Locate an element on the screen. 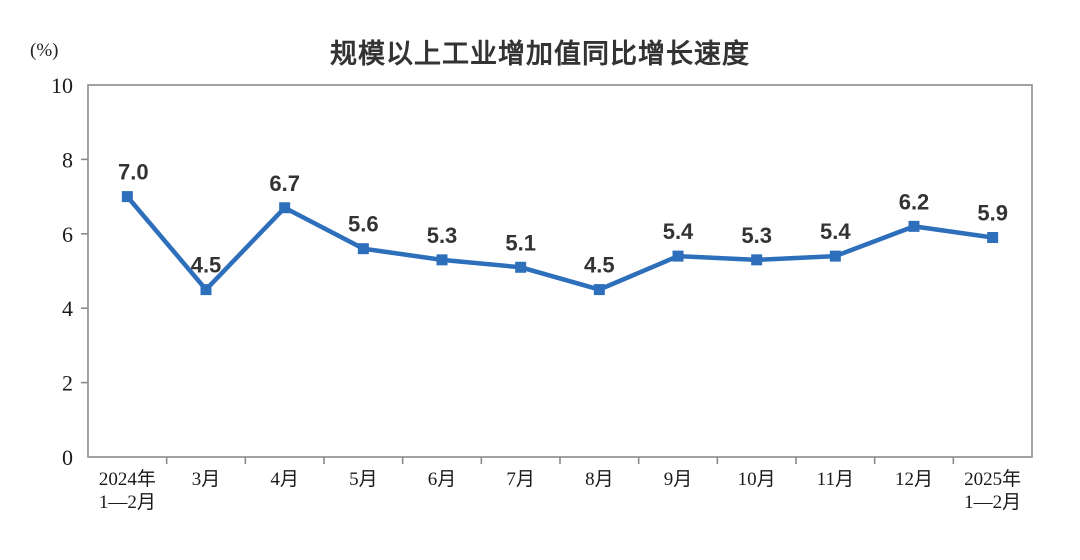 Image resolution: width=1080 pixels, height=560 pixels. y-axis-tick-label: 8 is located at coordinates (67, 159).